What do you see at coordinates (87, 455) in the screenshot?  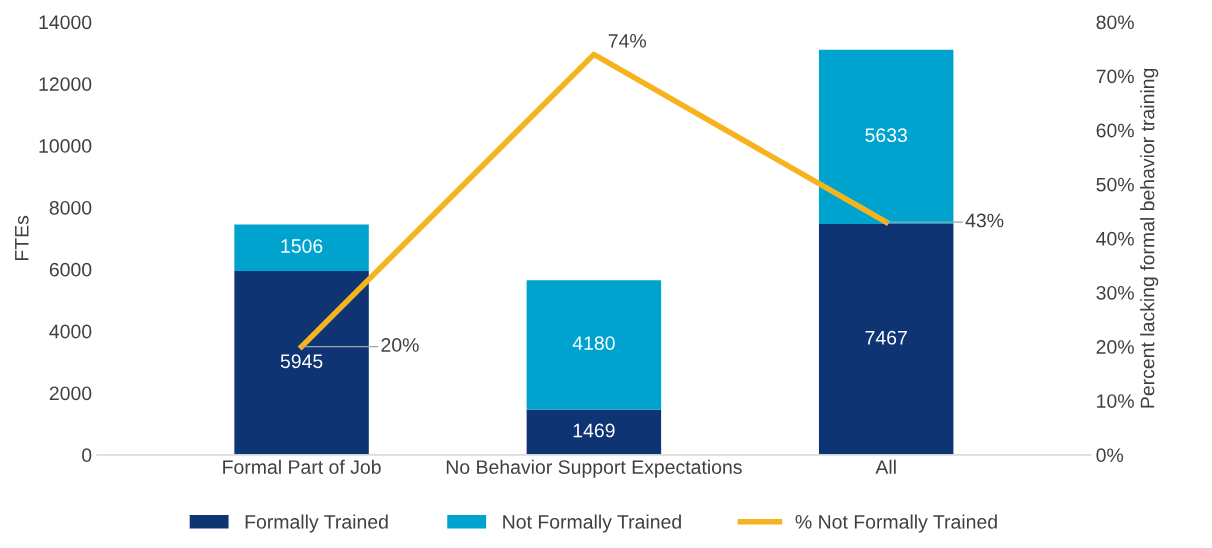 I see `y-tick-label: 0` at bounding box center [87, 455].